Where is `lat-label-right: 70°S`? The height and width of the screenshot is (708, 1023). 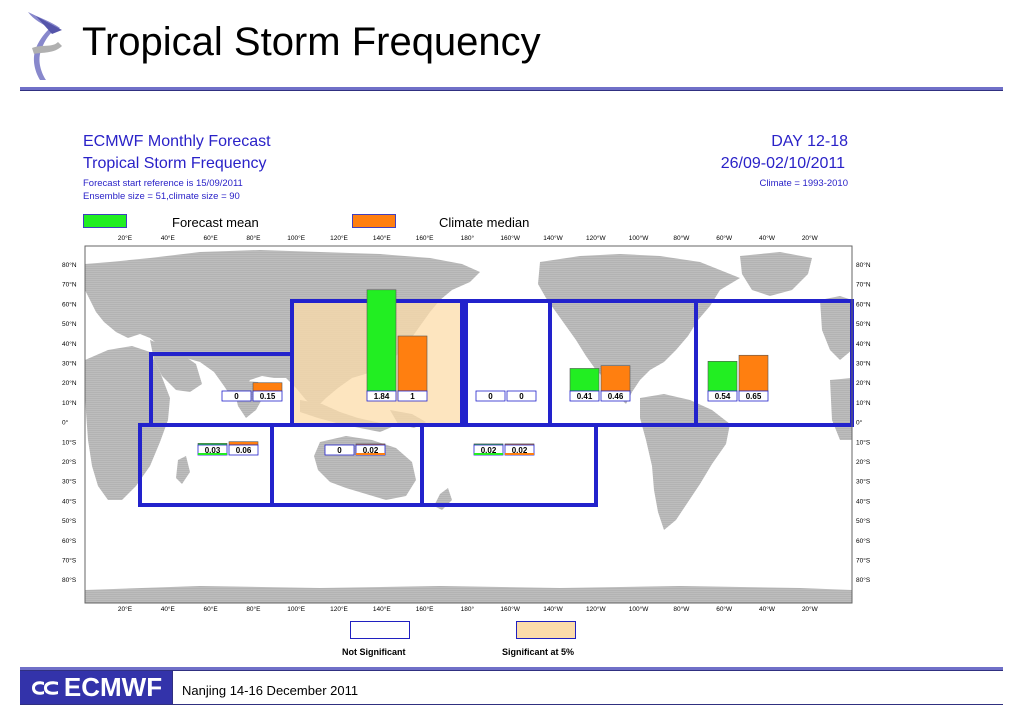
lat-label-right: 70°S is located at coordinates (863, 561).